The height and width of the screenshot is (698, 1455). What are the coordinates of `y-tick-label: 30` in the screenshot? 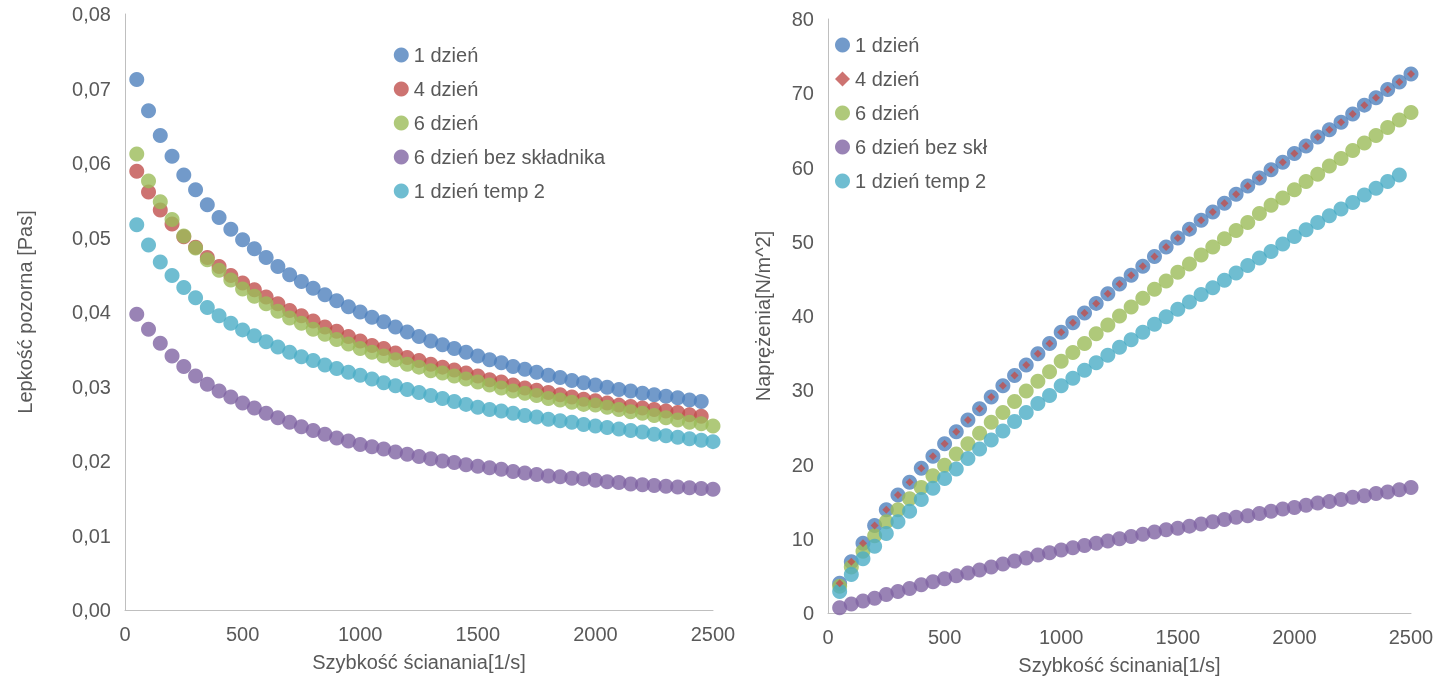 It's located at (802, 390).